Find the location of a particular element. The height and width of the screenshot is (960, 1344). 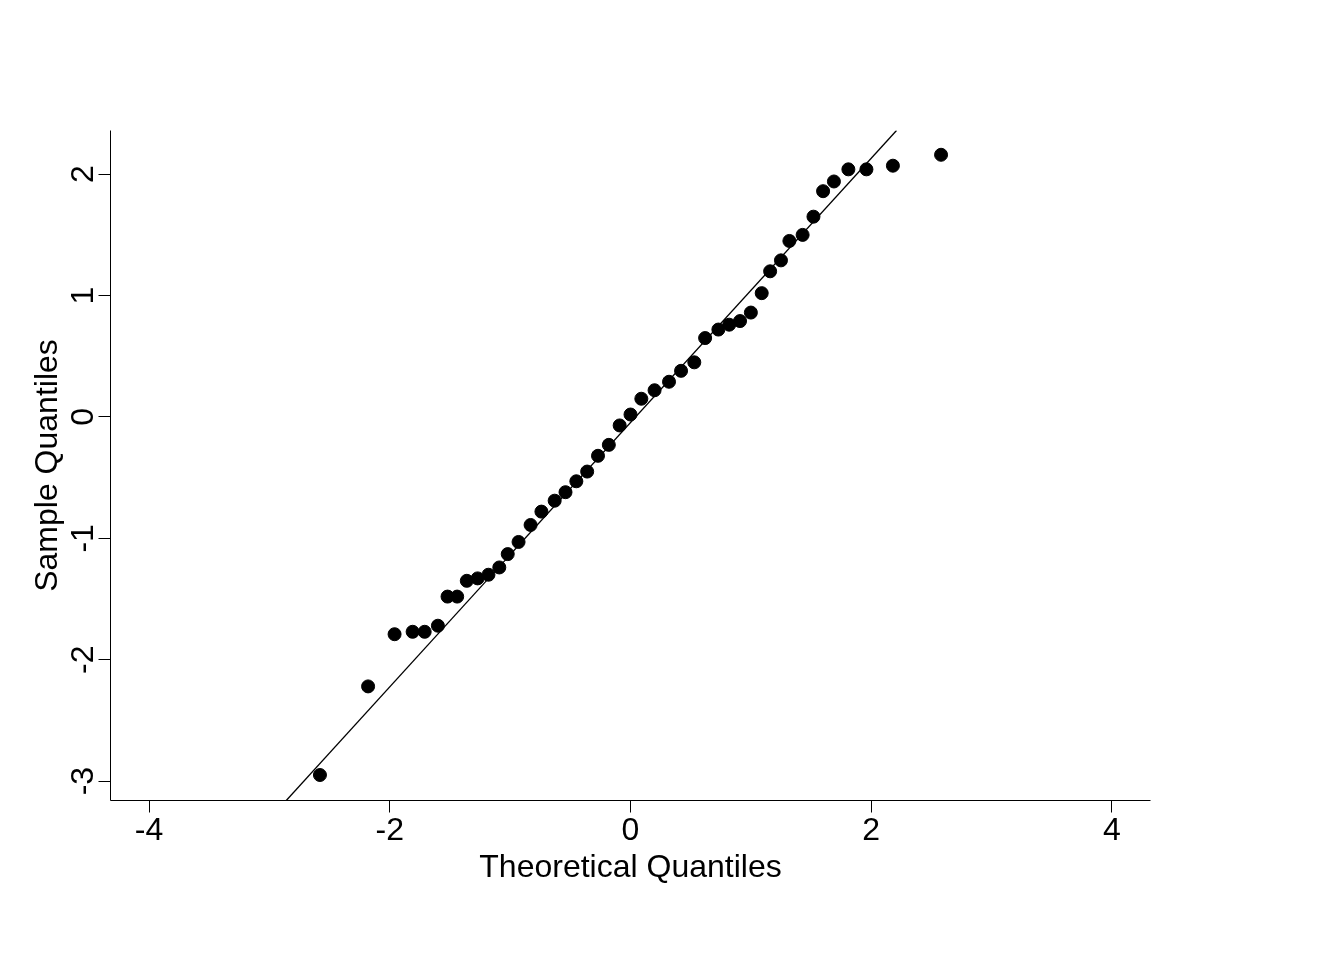

x-tick-label: -4 is located at coordinates (149, 828).